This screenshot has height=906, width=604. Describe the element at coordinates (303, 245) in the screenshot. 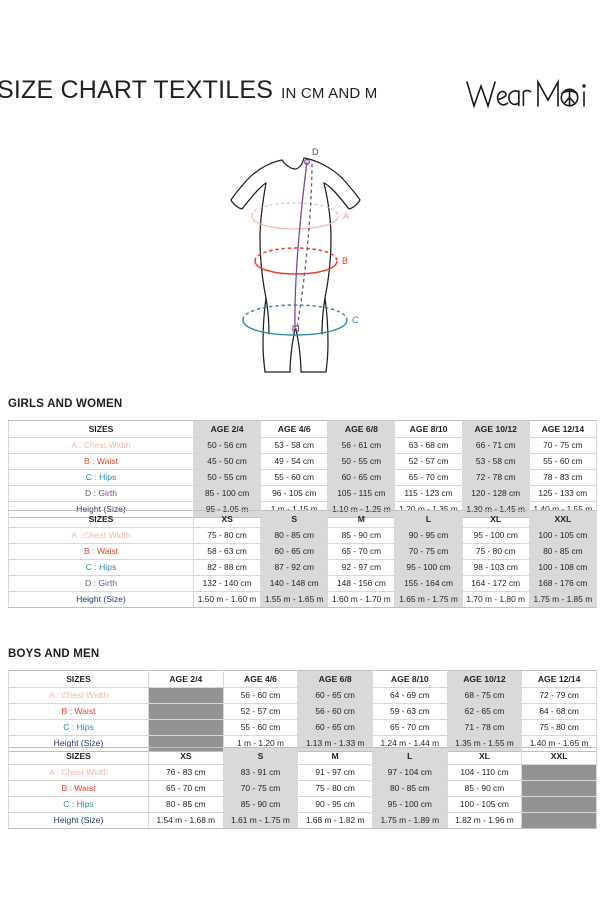

I see `girth-measure-line` at that location.